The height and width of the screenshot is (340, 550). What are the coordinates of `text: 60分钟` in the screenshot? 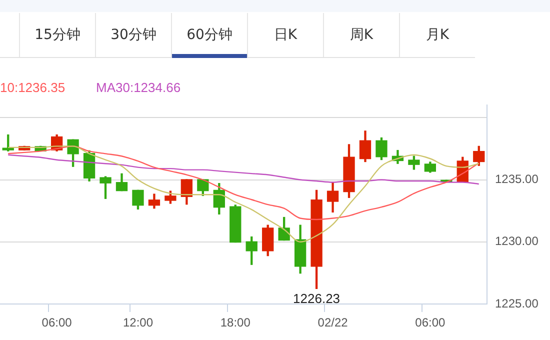 It's located at (209, 35).